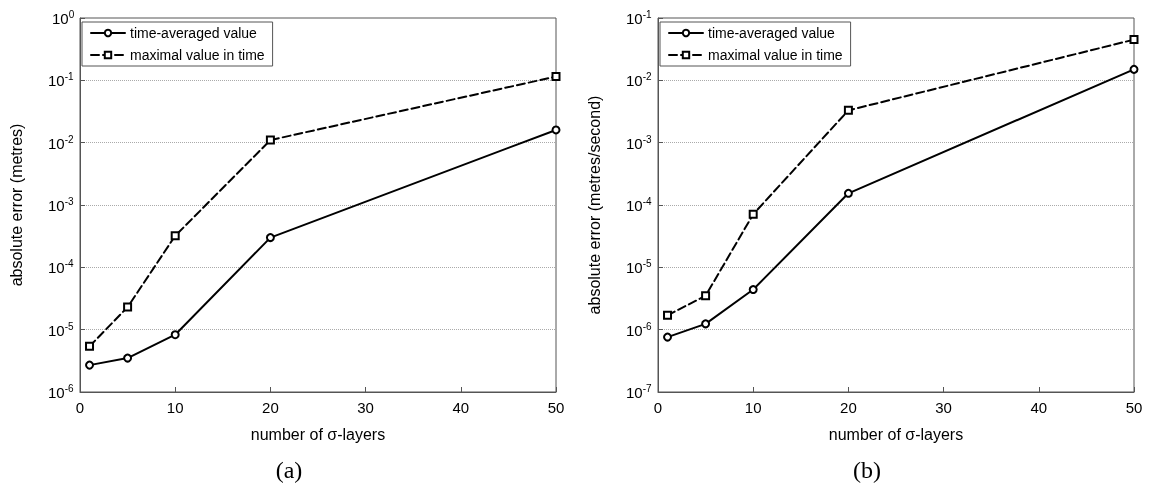  Describe the element at coordinates (639, 392) in the screenshot. I see `y-tick-label: 10$^{-7}$` at that location.